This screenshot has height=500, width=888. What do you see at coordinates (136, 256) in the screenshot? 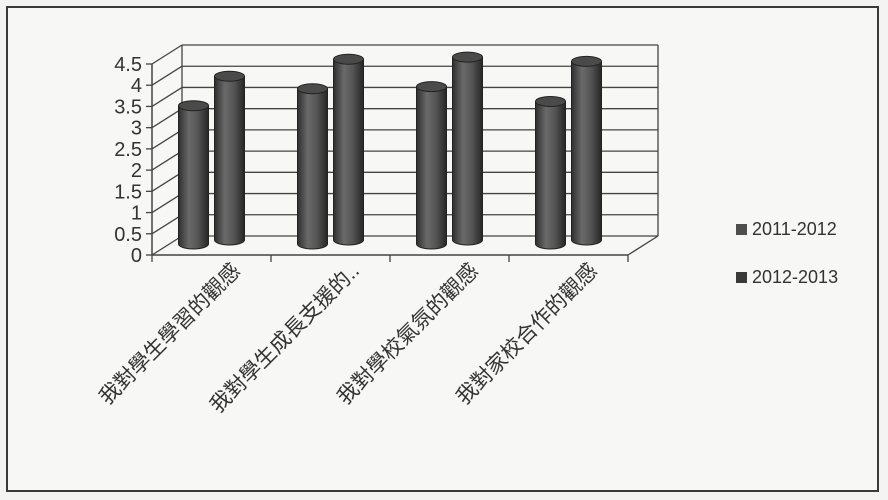
I see `y-tick-label: 0` at bounding box center [136, 256].